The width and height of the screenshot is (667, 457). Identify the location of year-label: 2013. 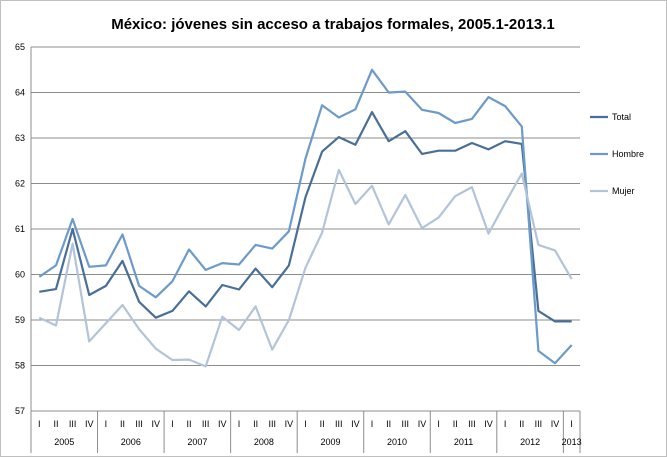
(572, 442).